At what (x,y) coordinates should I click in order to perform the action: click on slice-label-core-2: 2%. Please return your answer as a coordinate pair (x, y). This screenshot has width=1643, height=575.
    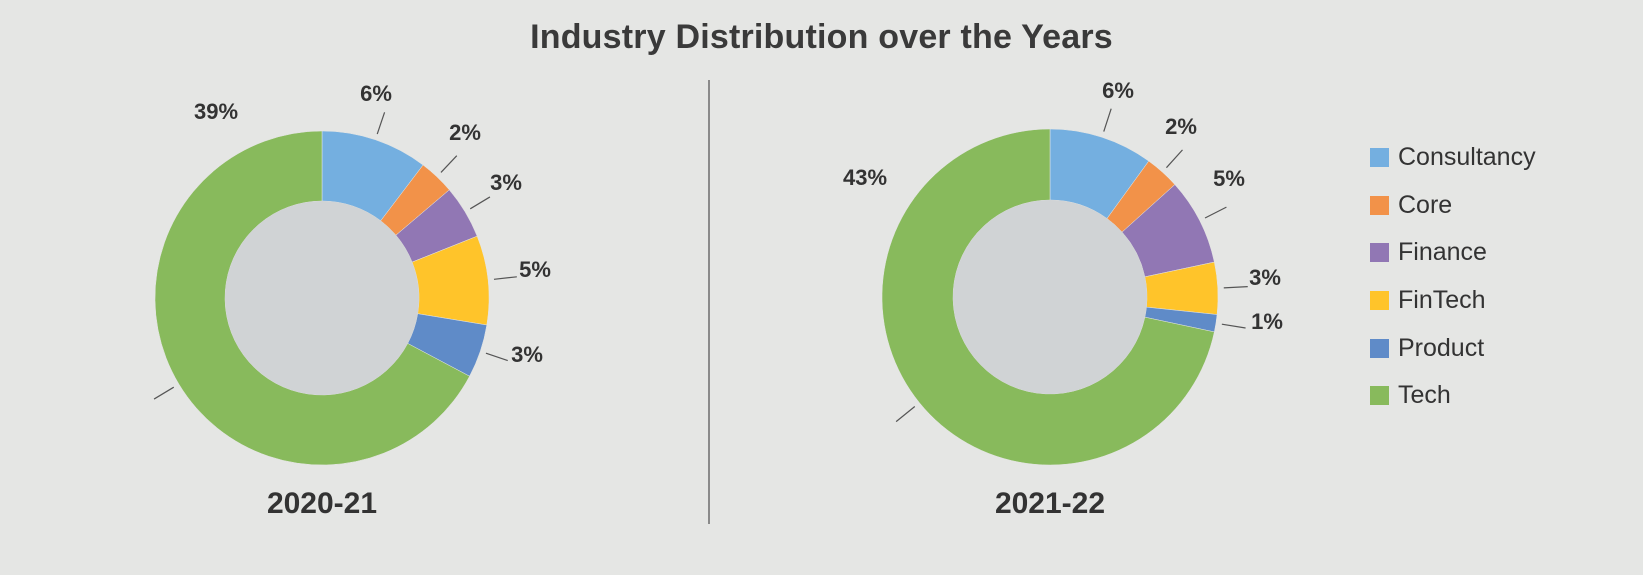
    Looking at the image, I should click on (1181, 126).